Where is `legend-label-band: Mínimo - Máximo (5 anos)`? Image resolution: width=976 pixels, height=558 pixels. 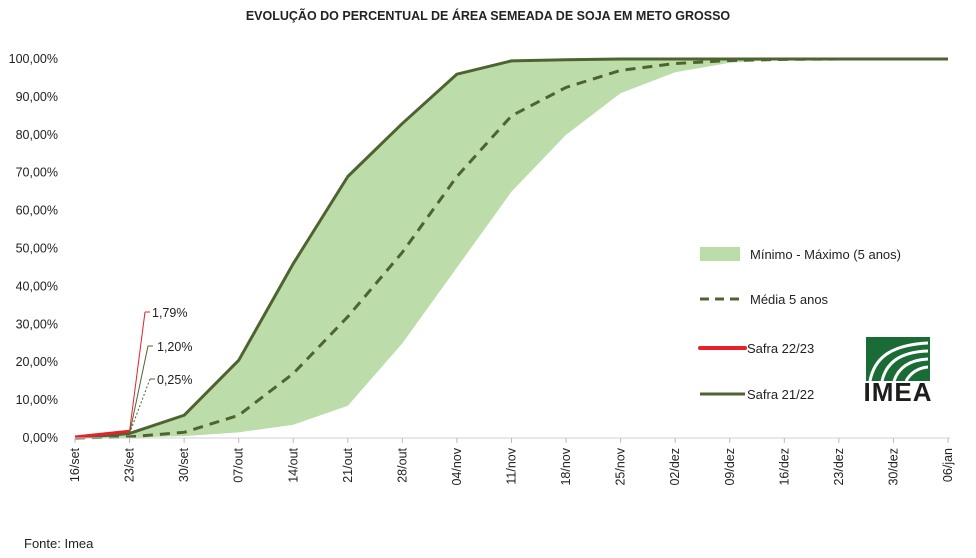 legend-label-band: Mínimo - Máximo (5 anos) is located at coordinates (825, 254).